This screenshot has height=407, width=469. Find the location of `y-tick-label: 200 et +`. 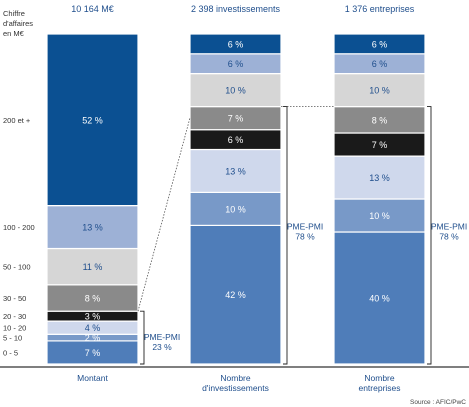

y-tick-label: 200 et + is located at coordinates (17, 120).